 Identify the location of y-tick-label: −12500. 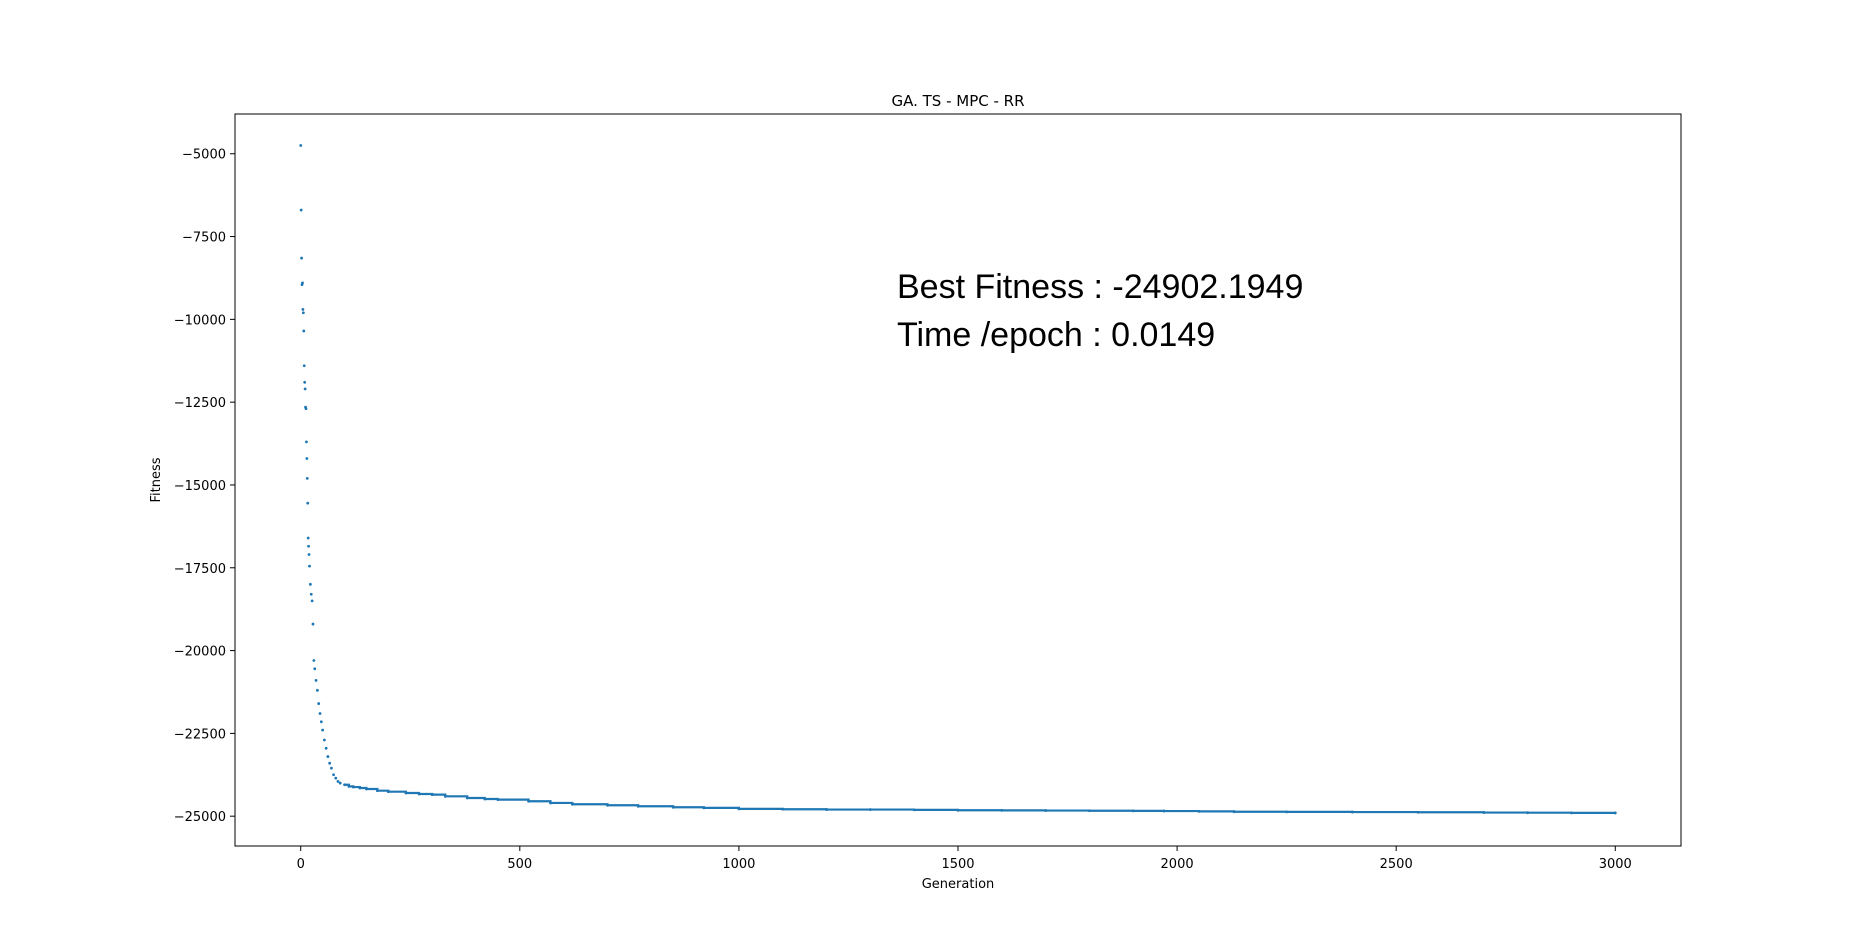
(200, 403).